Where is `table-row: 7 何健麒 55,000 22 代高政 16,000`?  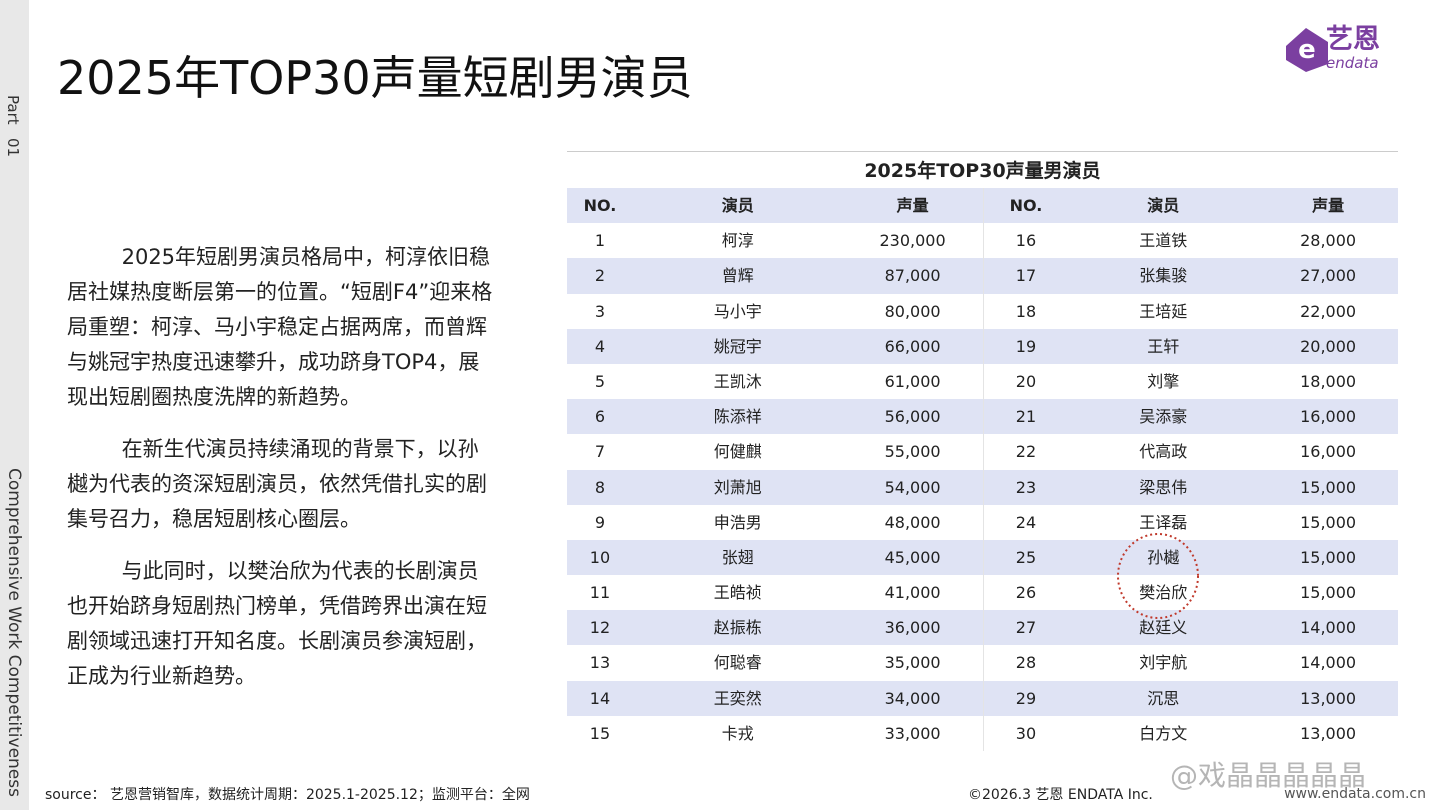 table-row: 7 何健麒 55,000 22 代高政 16,000 is located at coordinates (982, 452).